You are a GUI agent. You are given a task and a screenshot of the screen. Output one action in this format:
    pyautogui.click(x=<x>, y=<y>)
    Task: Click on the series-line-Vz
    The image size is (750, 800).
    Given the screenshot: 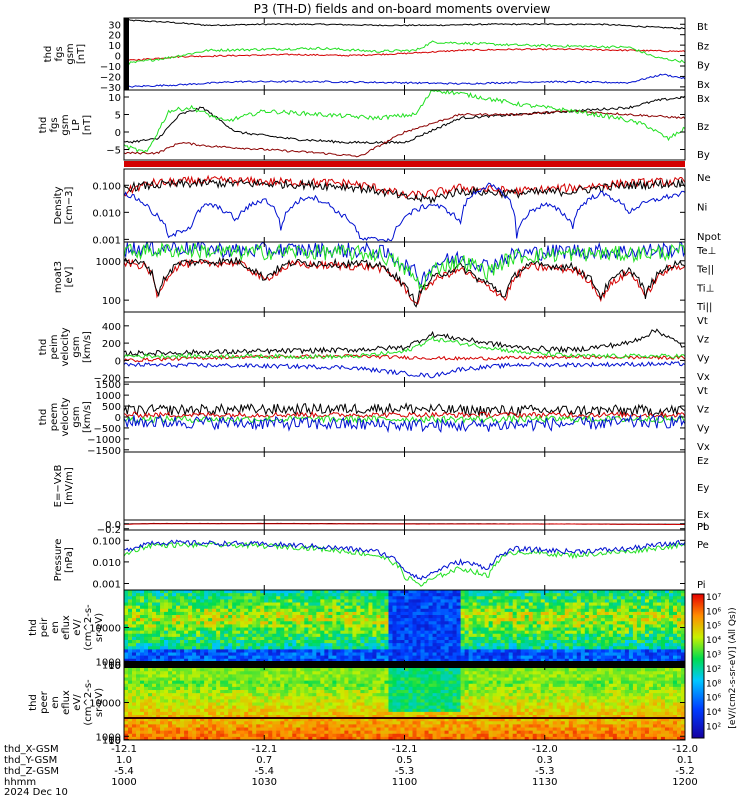 What is the action you would take?
    pyautogui.click(x=404, y=414)
    